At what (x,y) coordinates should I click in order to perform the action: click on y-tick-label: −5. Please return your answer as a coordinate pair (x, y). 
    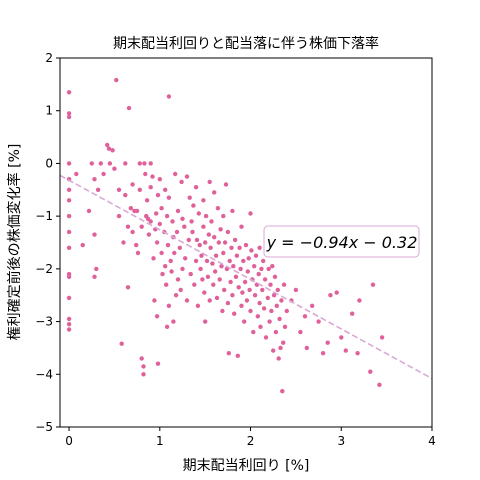
    Looking at the image, I should click on (44, 427).